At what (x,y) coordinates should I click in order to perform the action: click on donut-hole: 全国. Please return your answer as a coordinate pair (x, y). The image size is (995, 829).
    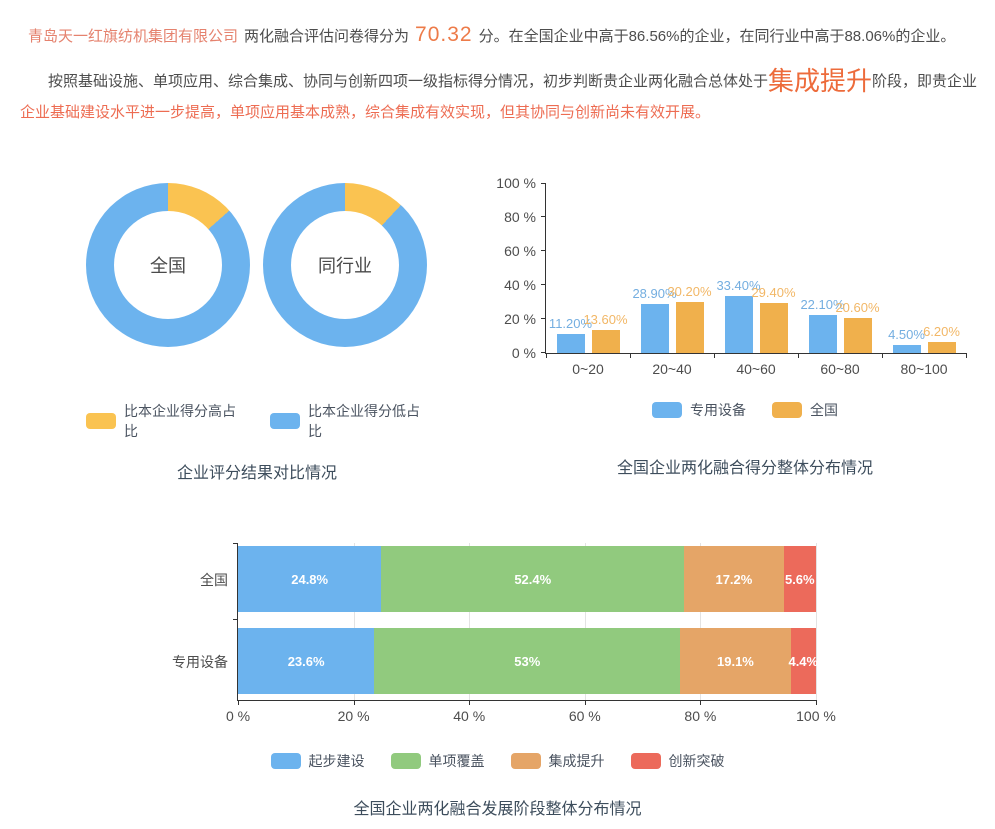
    Looking at the image, I should click on (168, 265).